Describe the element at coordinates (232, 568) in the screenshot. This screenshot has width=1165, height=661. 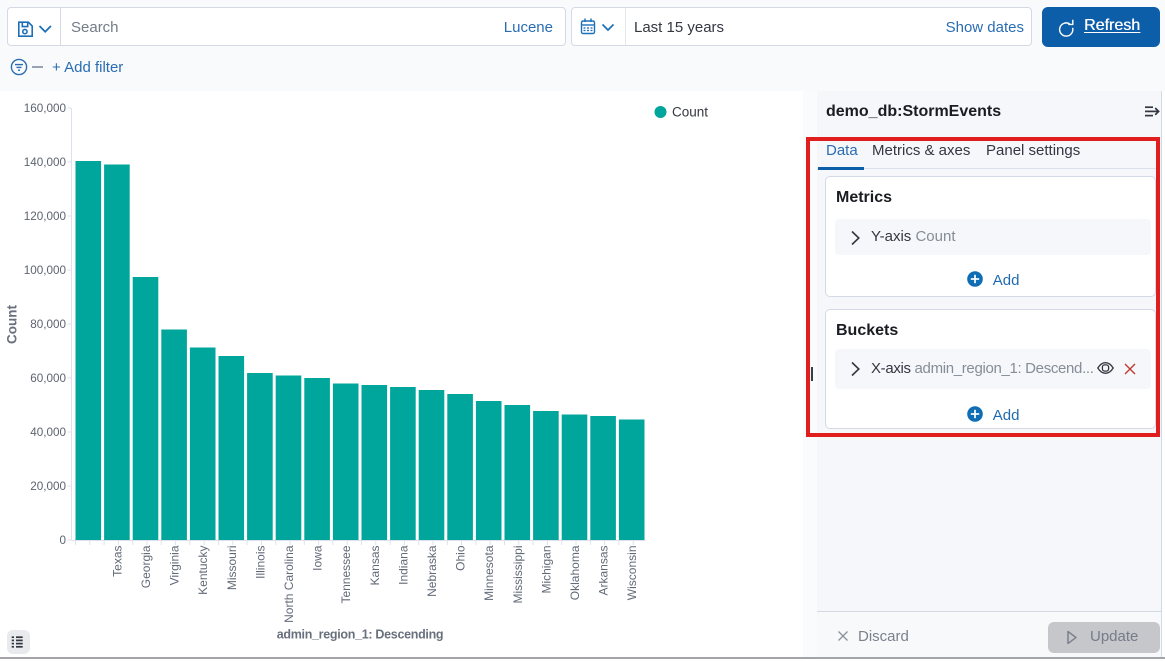
I see `svg-text: Missouri` at that location.